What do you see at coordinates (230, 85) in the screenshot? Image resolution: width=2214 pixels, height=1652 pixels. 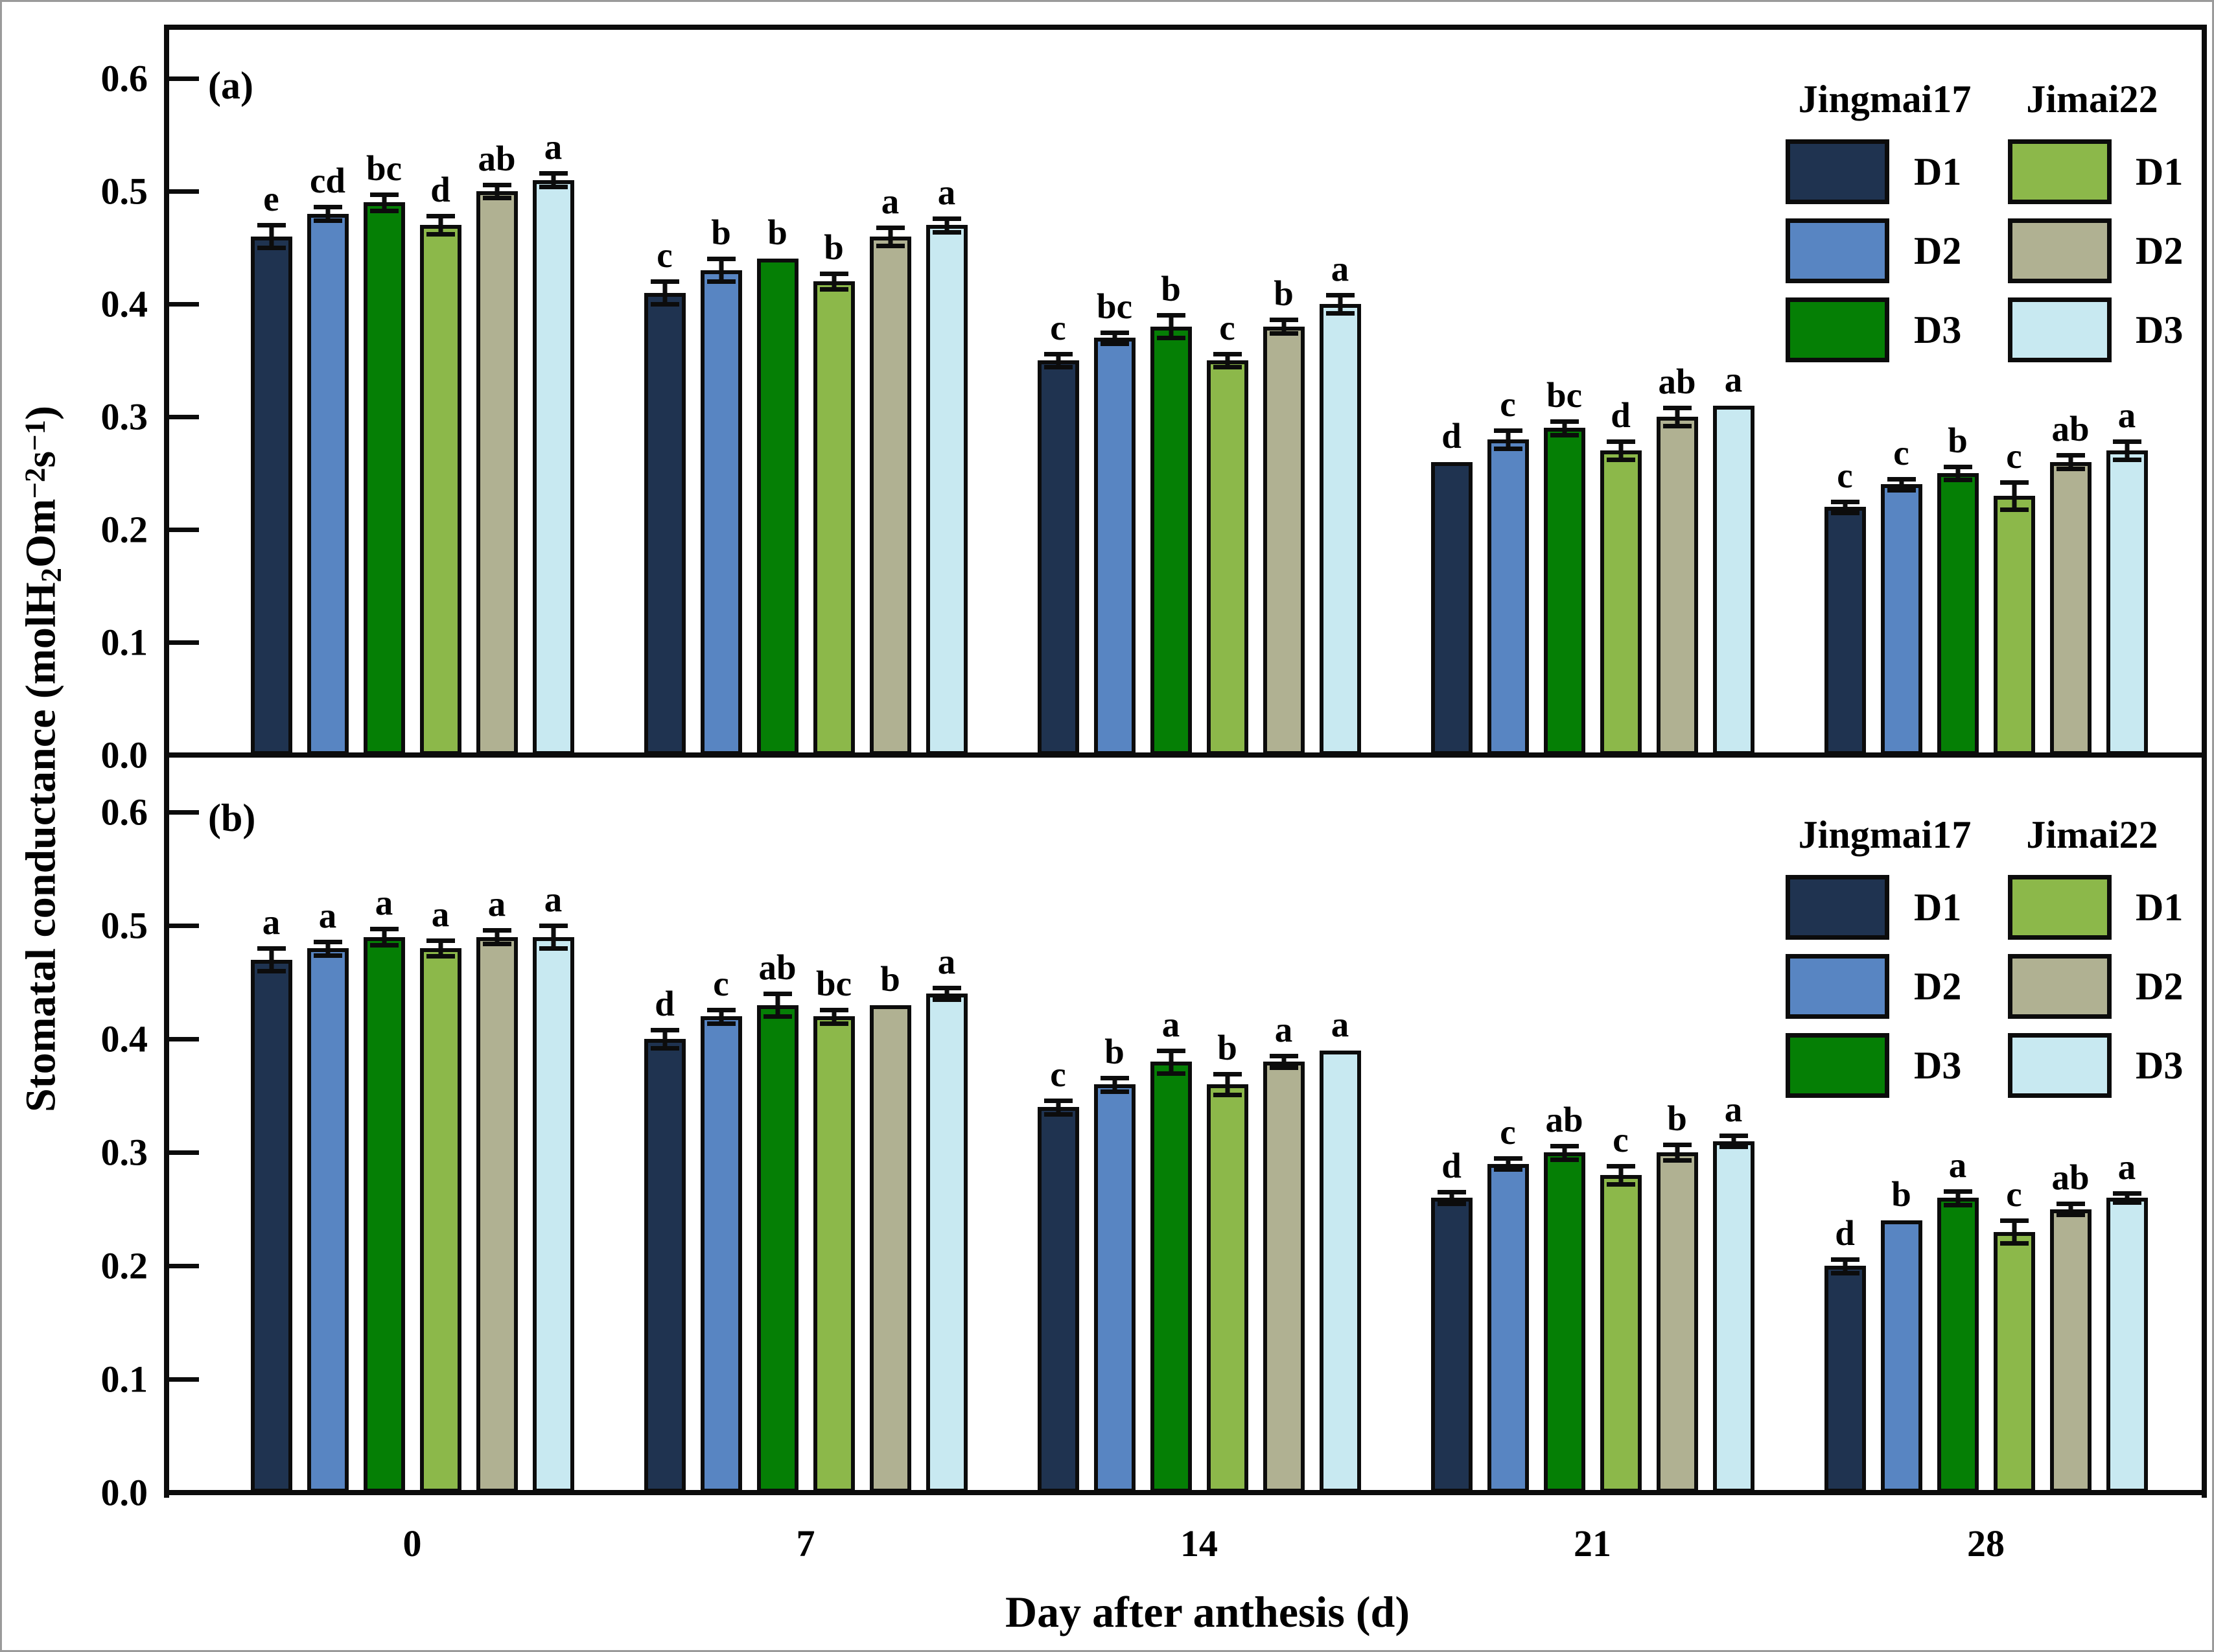 I see `panel-label: (a)` at bounding box center [230, 85].